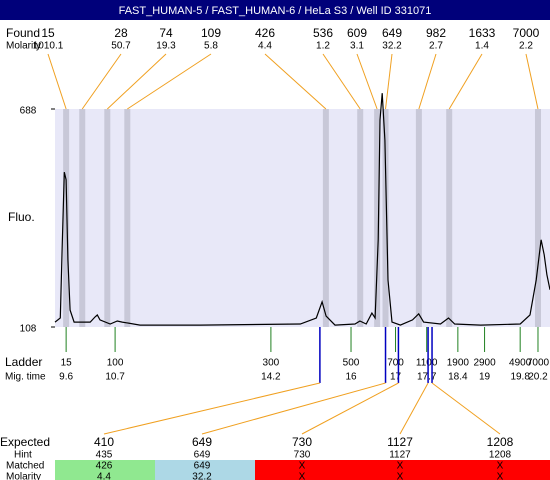 The width and height of the screenshot is (550, 480). What do you see at coordinates (104, 466) in the screenshot?
I see `matched-size: 426` at bounding box center [104, 466].